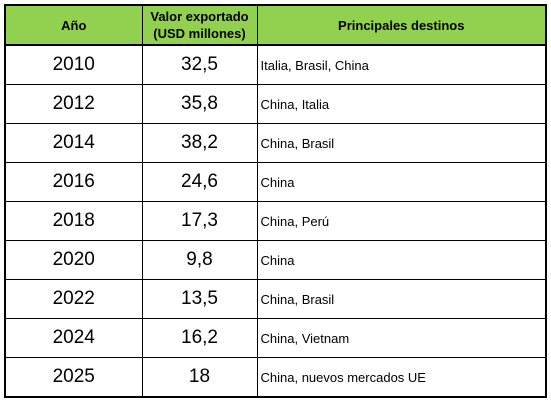  I want to click on cell-value: 38,2, so click(199, 143).